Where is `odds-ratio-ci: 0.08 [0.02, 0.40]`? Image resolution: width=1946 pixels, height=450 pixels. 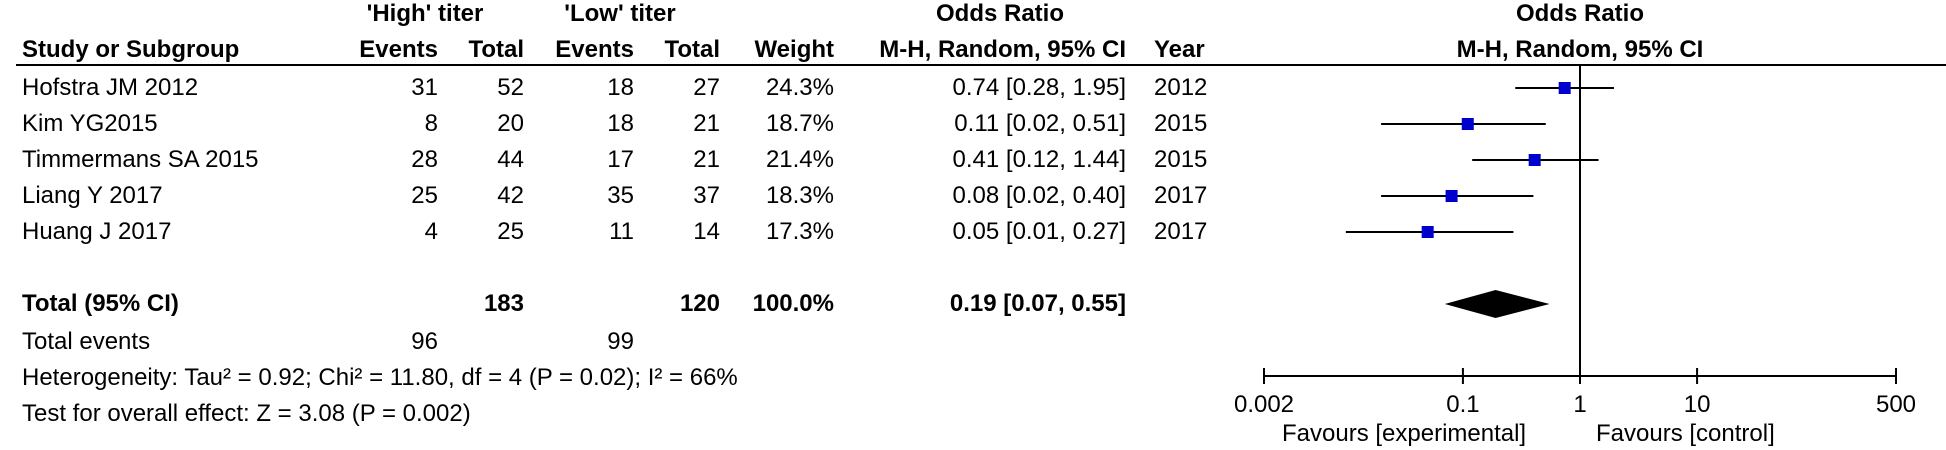 odds-ratio-ci: 0.08 [0.02, 0.40] is located at coordinates (1039, 195).